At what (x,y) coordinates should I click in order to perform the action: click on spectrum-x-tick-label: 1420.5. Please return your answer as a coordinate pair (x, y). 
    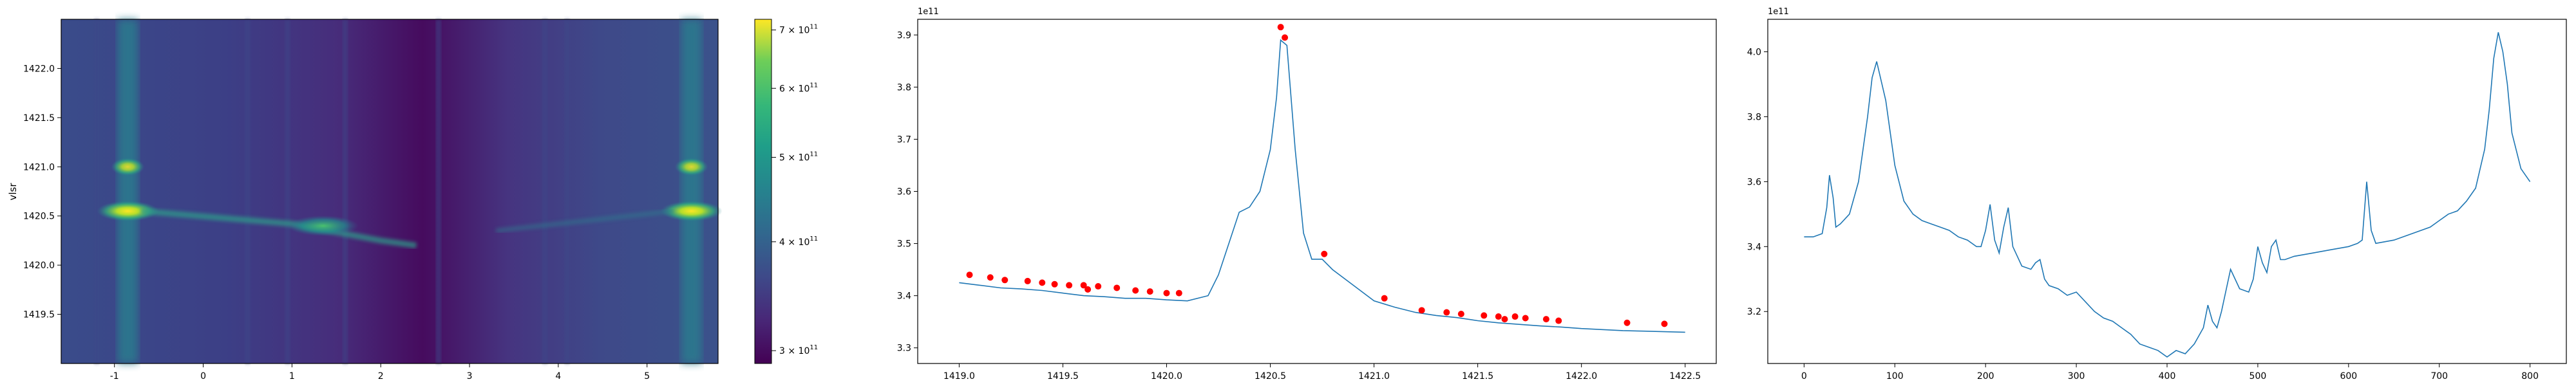
    Looking at the image, I should click on (1270, 376).